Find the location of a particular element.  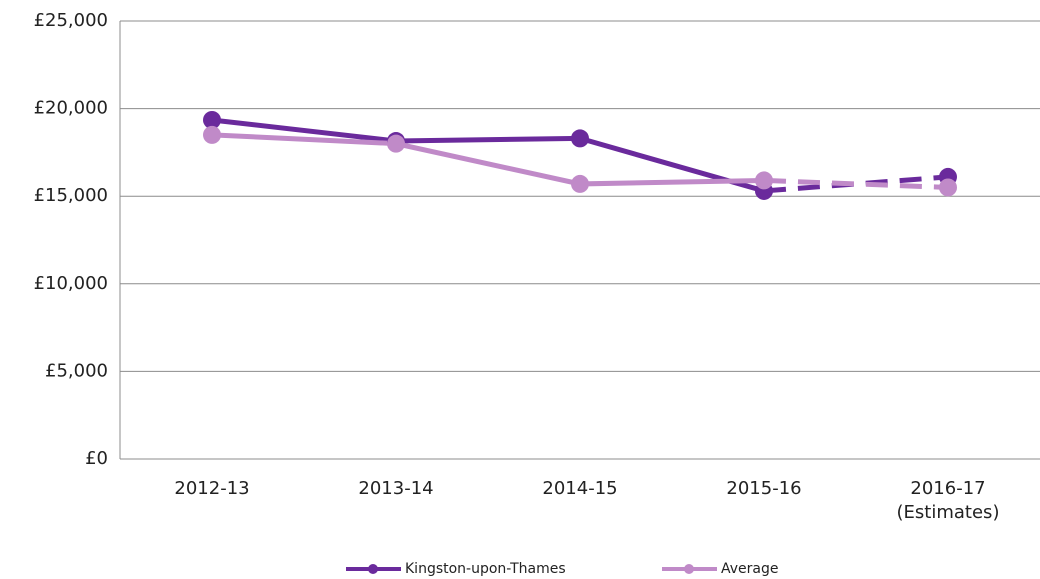

y-tick-label: £10,000 is located at coordinates (71, 283).